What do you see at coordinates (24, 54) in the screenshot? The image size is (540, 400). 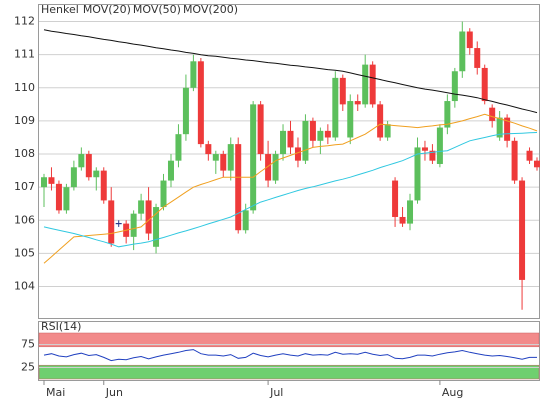 I see `y-tick-label: 111` at bounding box center [24, 54].